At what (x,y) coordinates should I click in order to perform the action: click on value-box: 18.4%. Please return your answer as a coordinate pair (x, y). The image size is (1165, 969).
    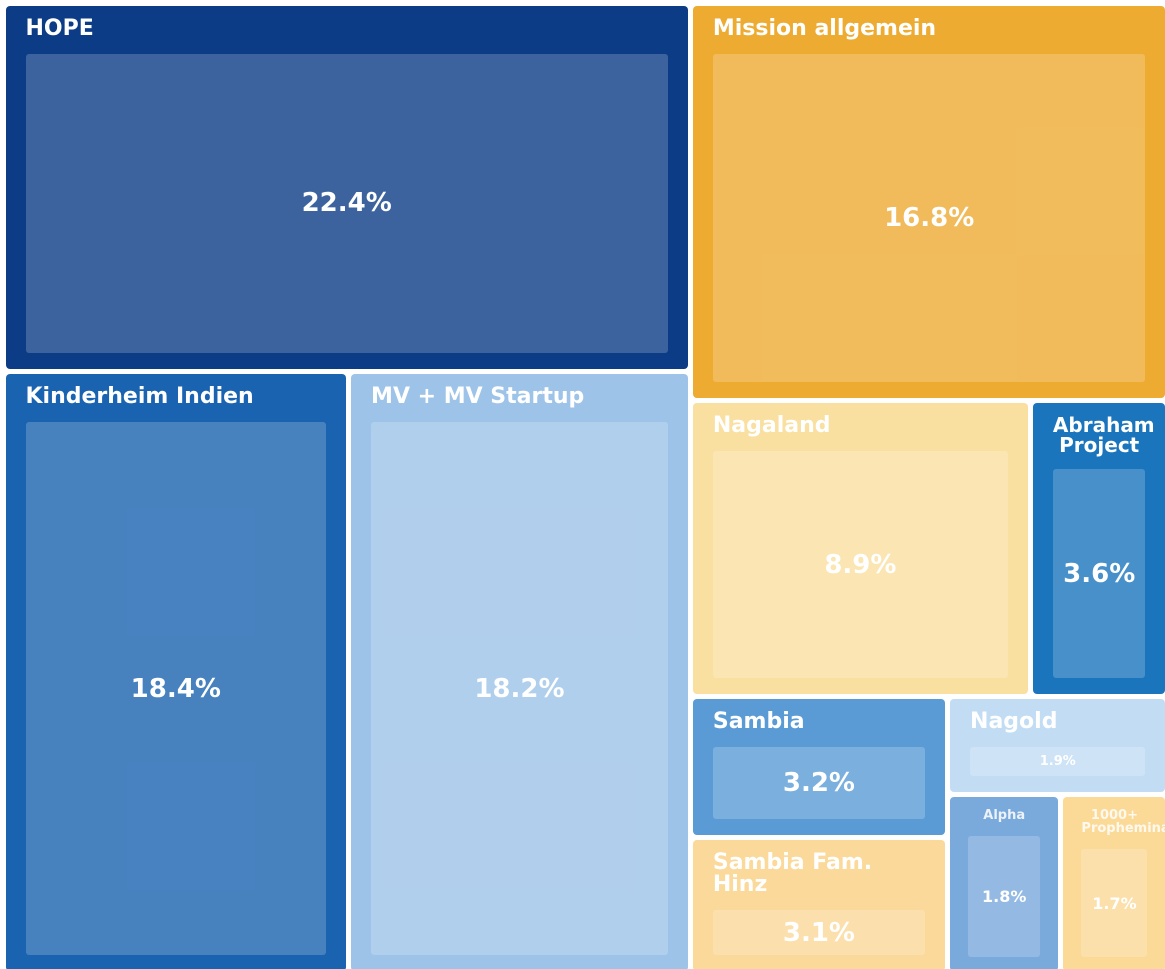
    Looking at the image, I should click on (176, 689).